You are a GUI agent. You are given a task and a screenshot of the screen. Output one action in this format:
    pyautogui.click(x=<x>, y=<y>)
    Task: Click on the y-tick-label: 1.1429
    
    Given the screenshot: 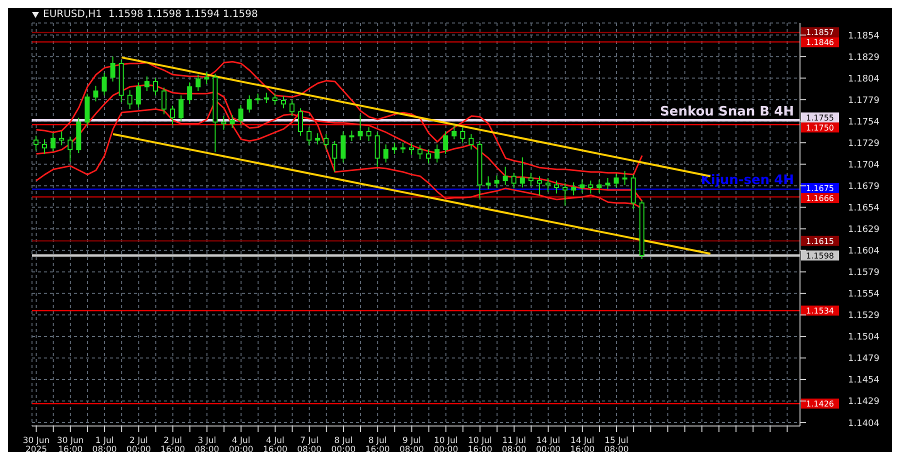 What is the action you would take?
    pyautogui.click(x=864, y=402)
    